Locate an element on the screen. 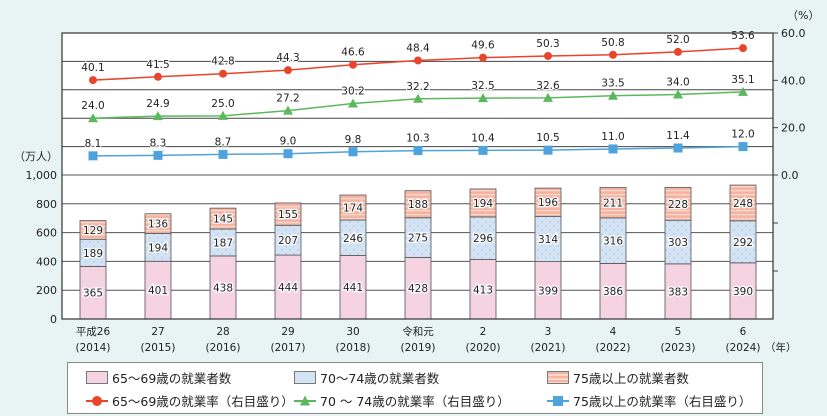  bar-value-label: 438 is located at coordinates (223, 288).